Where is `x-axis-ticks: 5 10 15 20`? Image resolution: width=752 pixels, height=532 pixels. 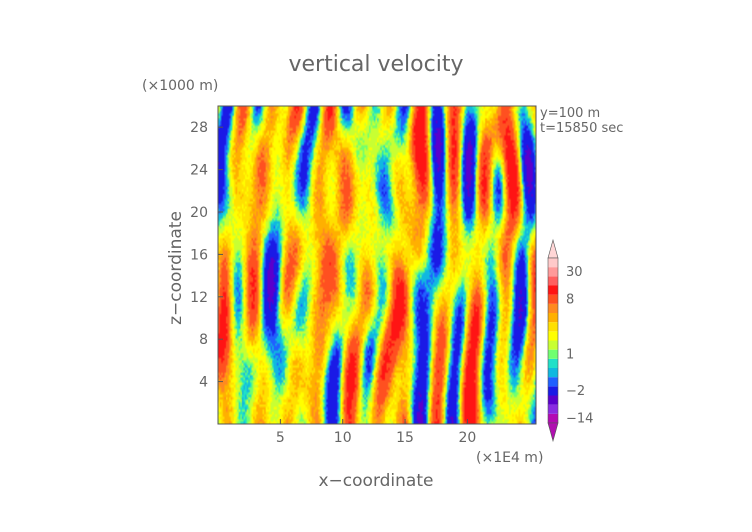
x-axis-ticks: 5 10 15 20 is located at coordinates (376, 432).